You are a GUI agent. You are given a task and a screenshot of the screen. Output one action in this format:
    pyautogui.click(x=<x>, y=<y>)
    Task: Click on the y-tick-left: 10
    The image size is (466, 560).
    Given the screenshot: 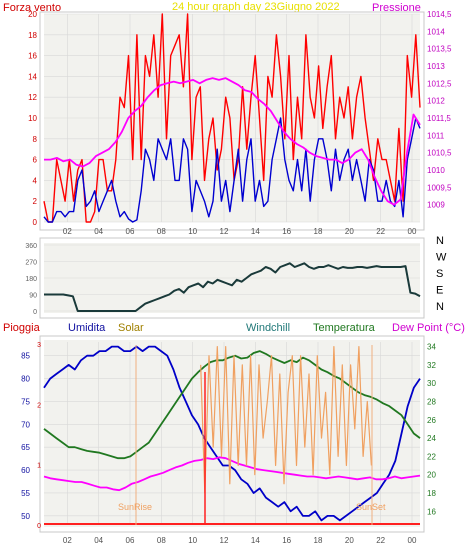 What is the action you would take?
    pyautogui.click(x=32, y=118)
    